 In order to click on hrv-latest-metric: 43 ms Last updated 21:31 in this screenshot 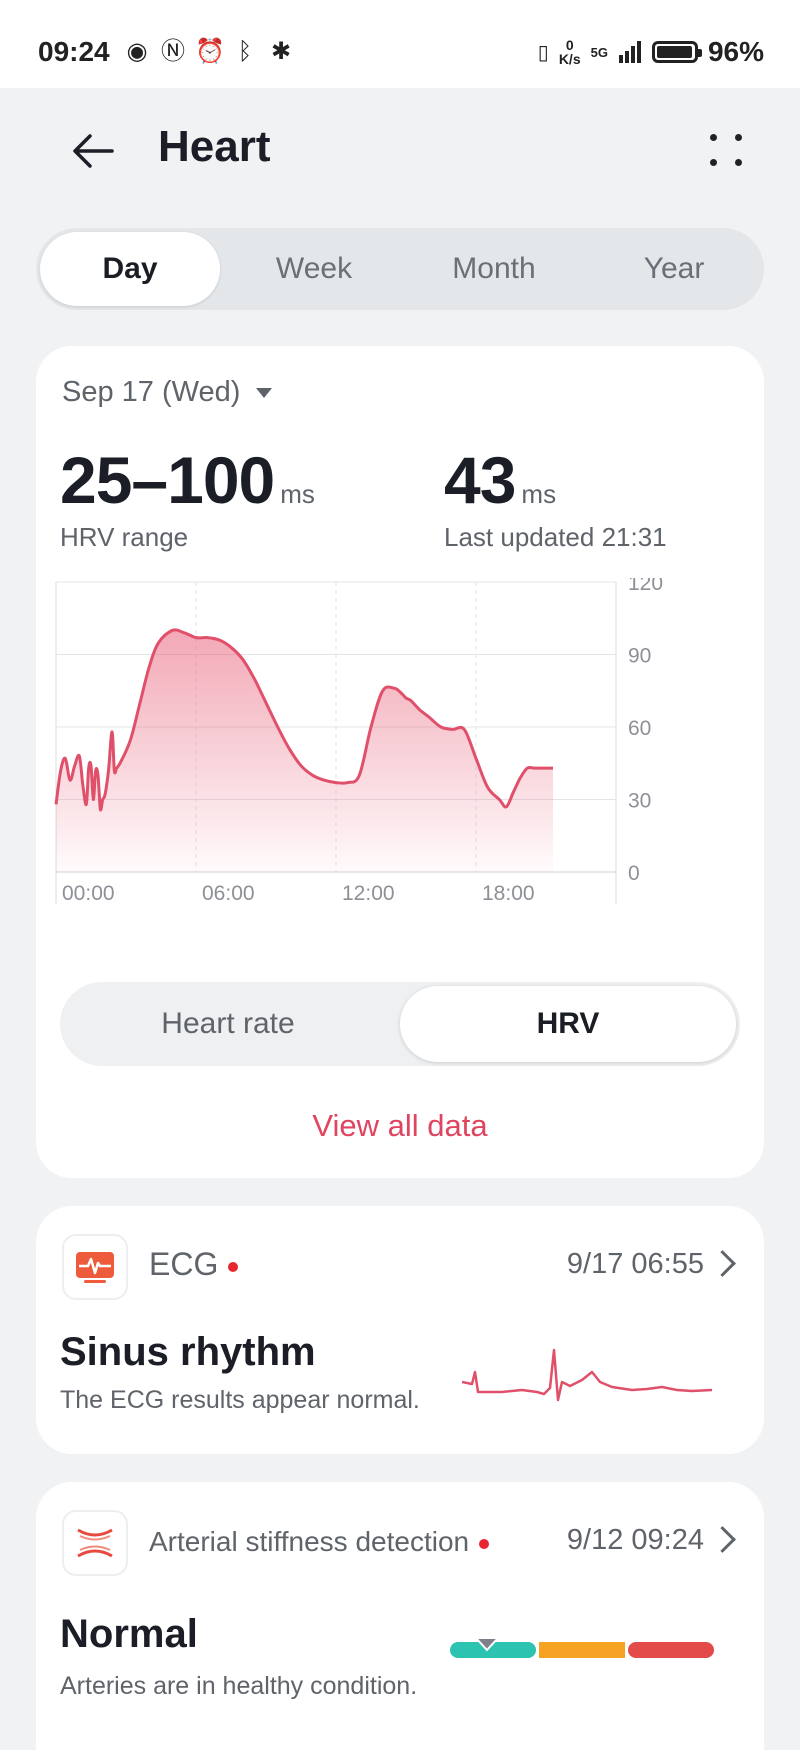, I will do `click(555, 497)`.